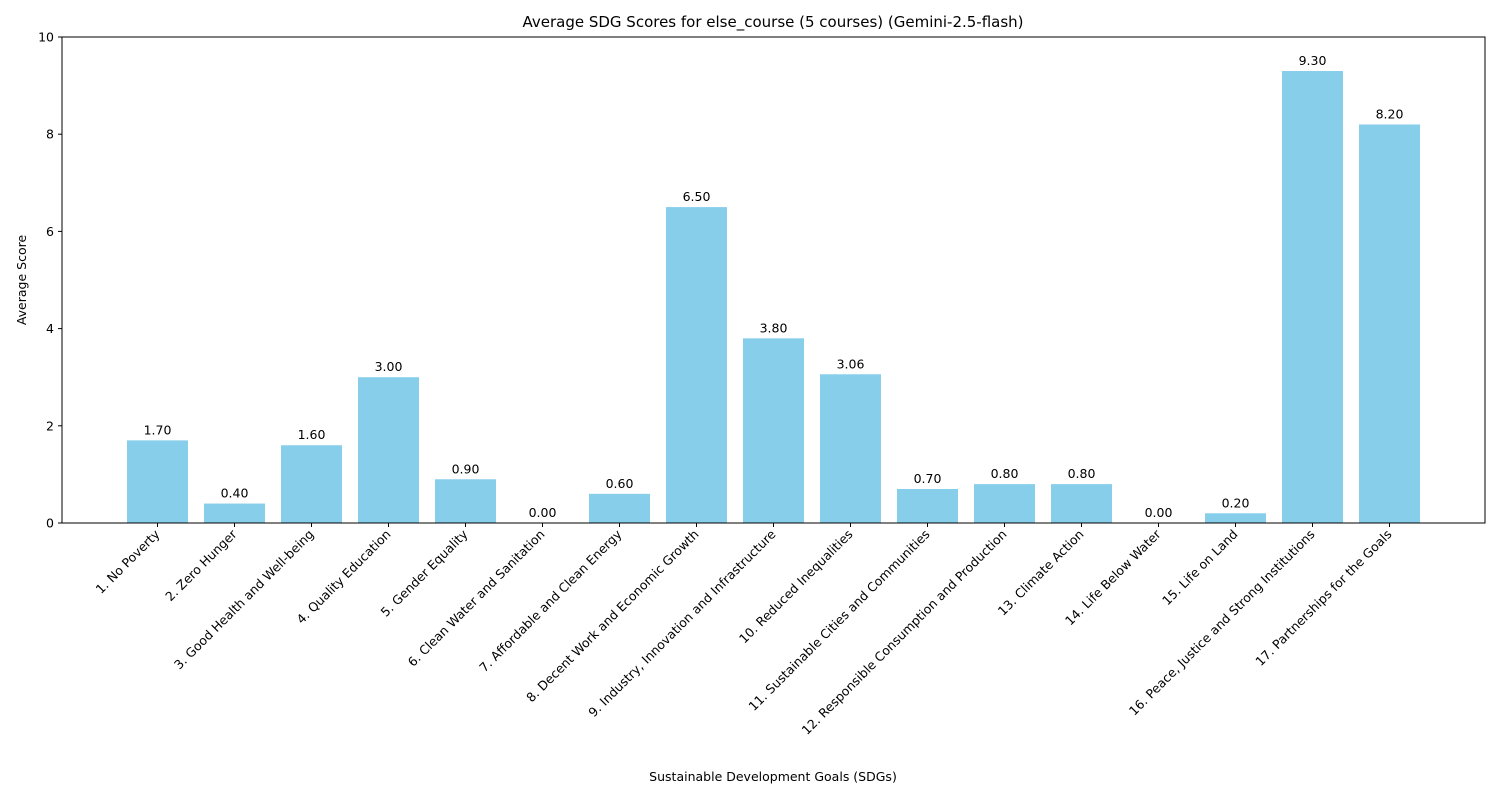  What do you see at coordinates (774, 327) in the screenshot?
I see `data-label: 3.80` at bounding box center [774, 327].